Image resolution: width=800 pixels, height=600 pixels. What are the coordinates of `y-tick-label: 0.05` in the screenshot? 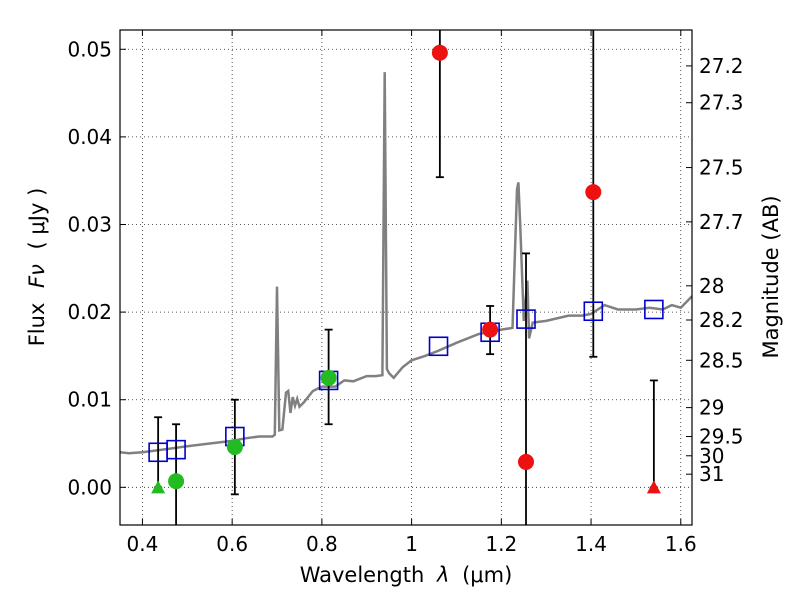 It's located at (89, 49).